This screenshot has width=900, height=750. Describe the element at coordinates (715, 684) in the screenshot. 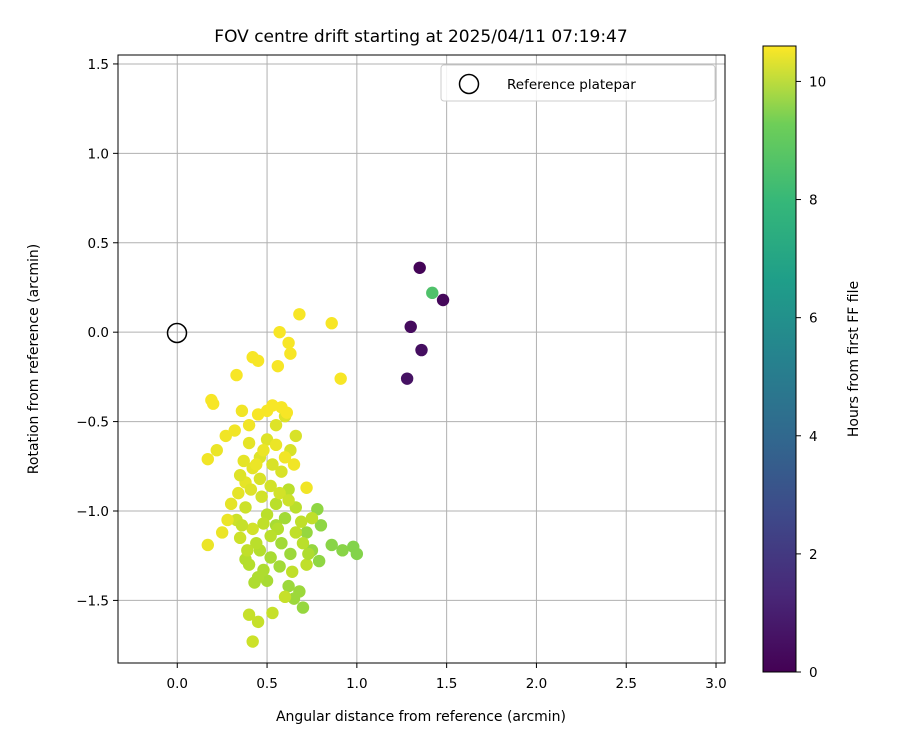

I see `x-tick-label: 3.0` at that location.